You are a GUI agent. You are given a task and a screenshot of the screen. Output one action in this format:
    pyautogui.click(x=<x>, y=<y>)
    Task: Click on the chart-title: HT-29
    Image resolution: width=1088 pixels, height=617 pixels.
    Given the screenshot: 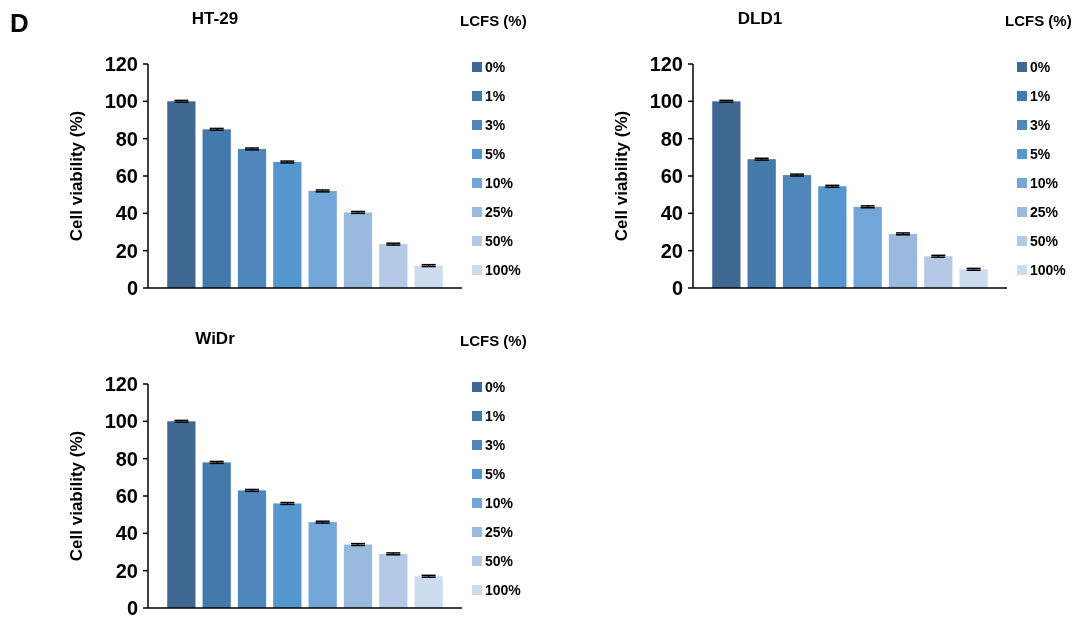 What is the action you would take?
    pyautogui.click(x=215, y=18)
    